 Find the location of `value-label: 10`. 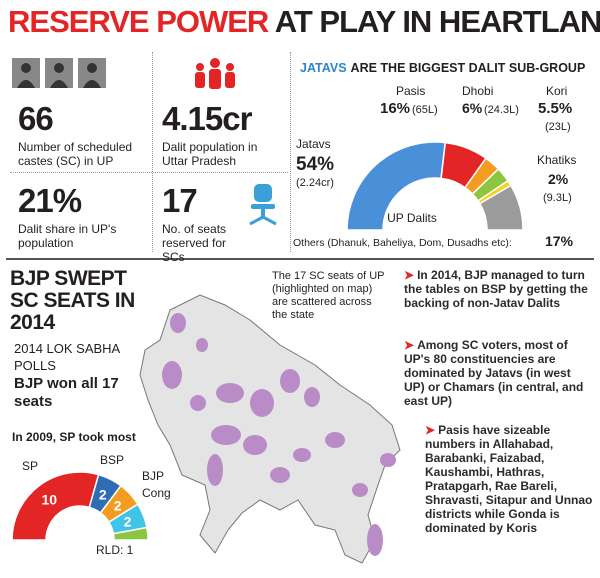

value-label: 10 is located at coordinates (49, 499).